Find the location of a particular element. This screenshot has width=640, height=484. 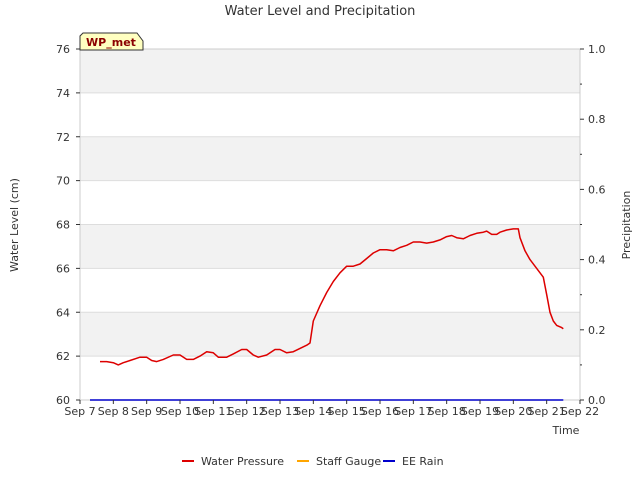

x-tick-label: Sep 16 is located at coordinates (380, 411).